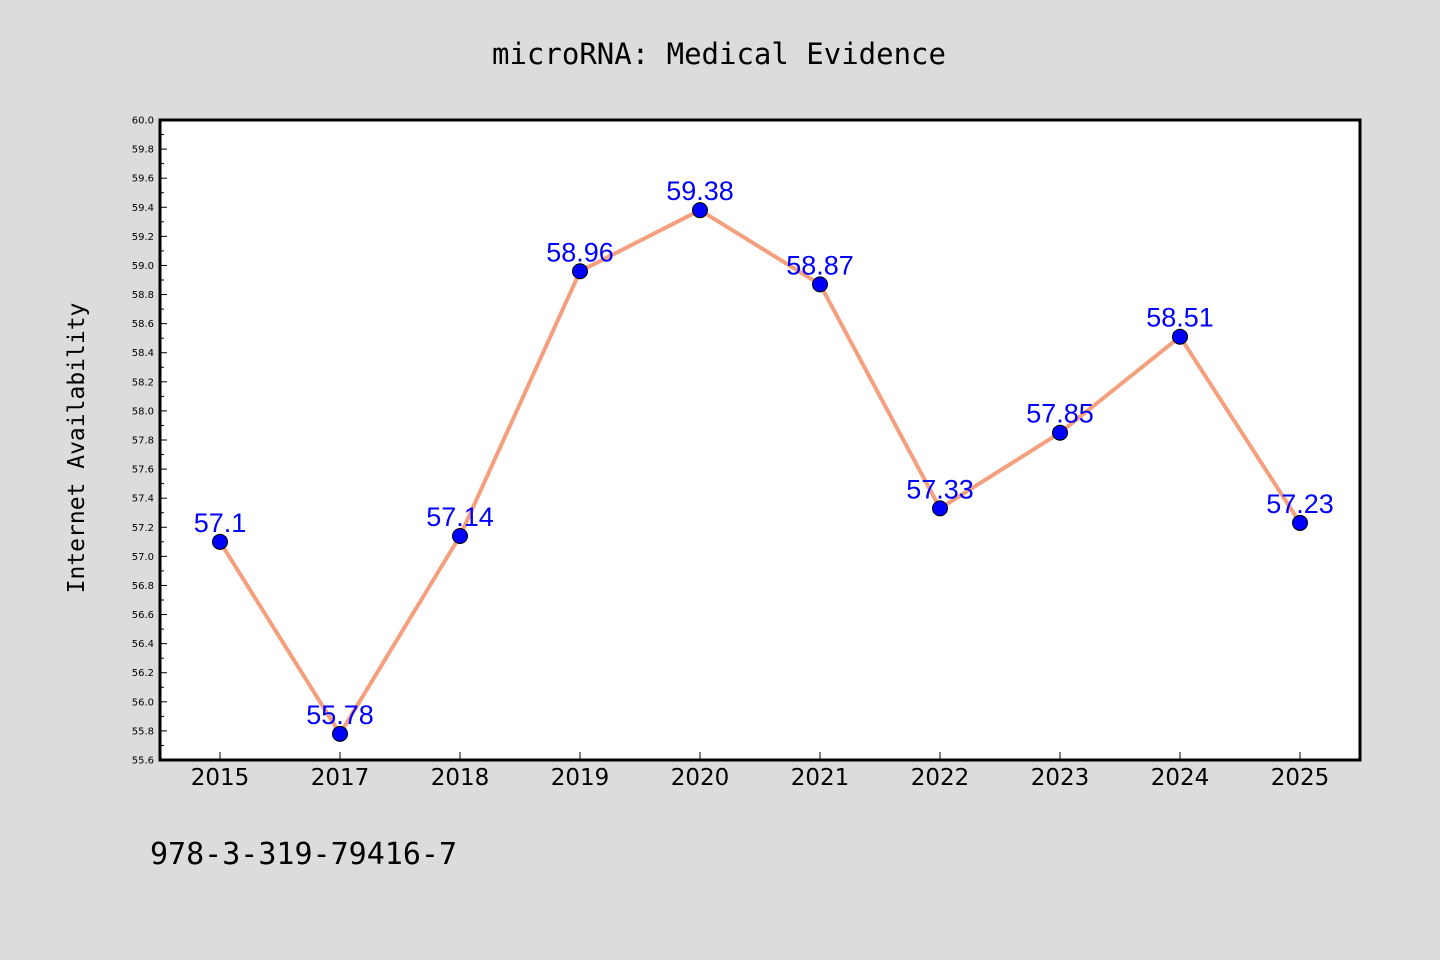  I want to click on y-tick-label: 59.2, so click(143, 237).